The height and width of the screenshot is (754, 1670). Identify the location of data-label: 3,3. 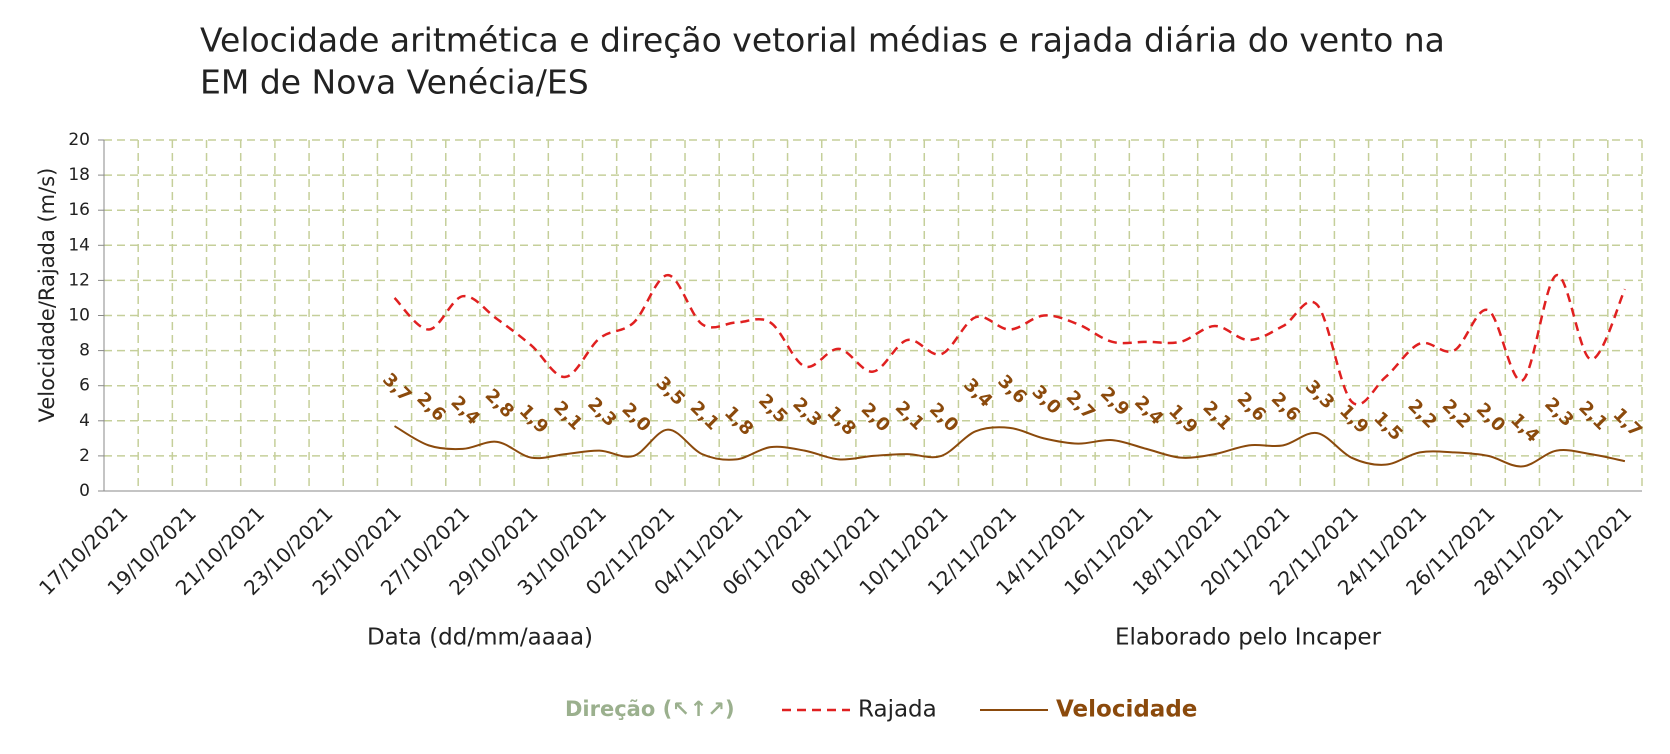
(1319, 394).